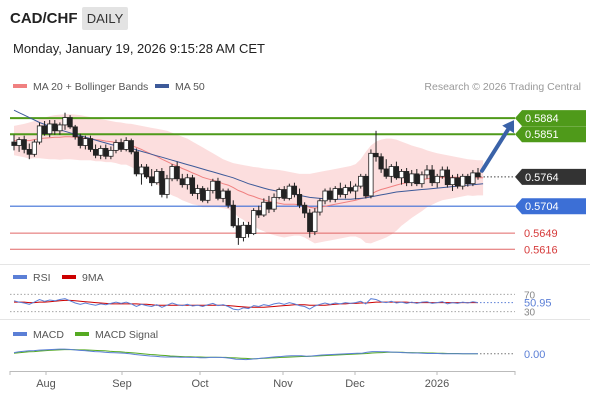  Describe the element at coordinates (82, 334) in the screenshot. I see `macd-signal-legend-swatch` at that location.